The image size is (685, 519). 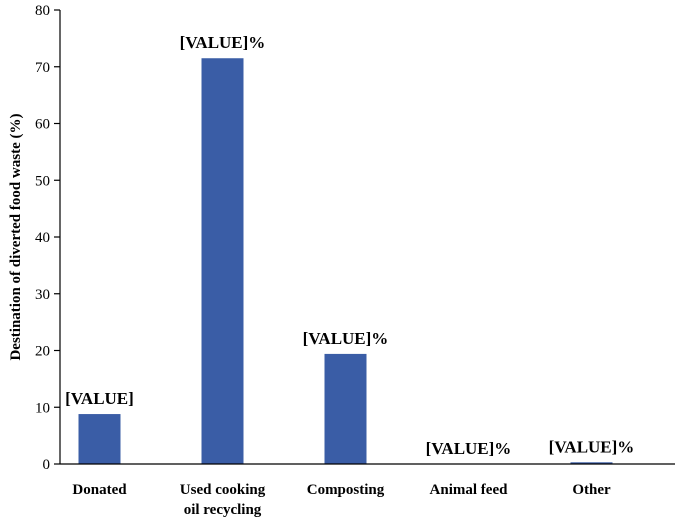 I want to click on x-category-label: Composting, so click(x=346, y=490).